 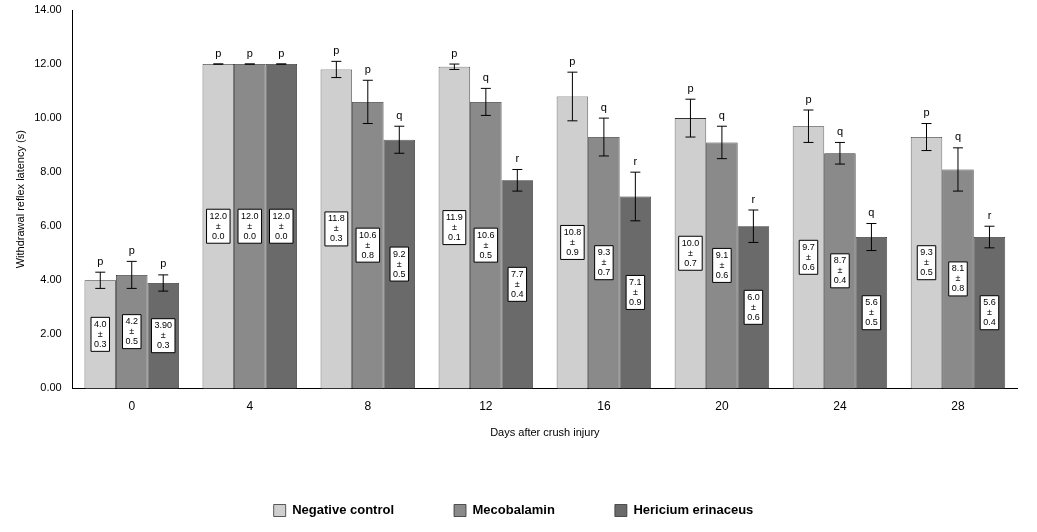 I want to click on y-tick-label: 12.00, so click(x=48, y=63).